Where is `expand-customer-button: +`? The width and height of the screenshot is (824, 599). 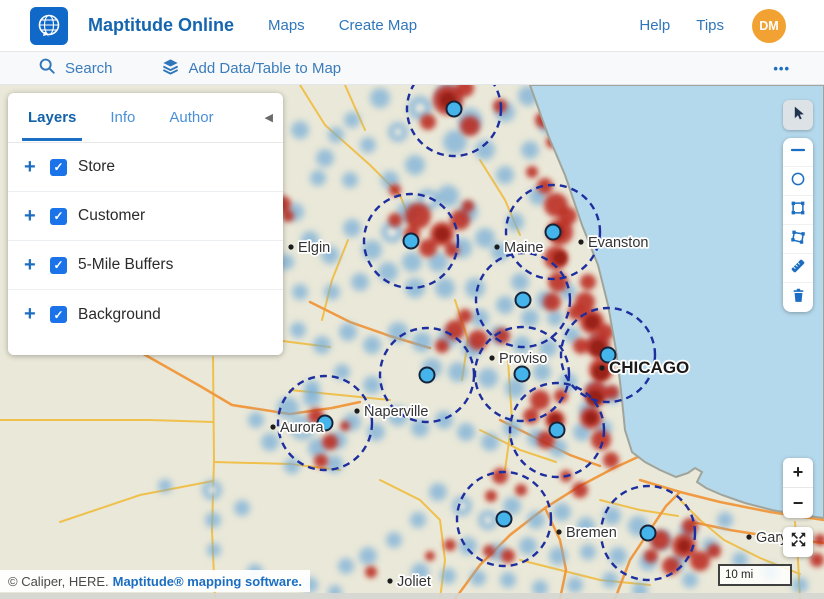 expand-customer-button: + is located at coordinates (30, 215).